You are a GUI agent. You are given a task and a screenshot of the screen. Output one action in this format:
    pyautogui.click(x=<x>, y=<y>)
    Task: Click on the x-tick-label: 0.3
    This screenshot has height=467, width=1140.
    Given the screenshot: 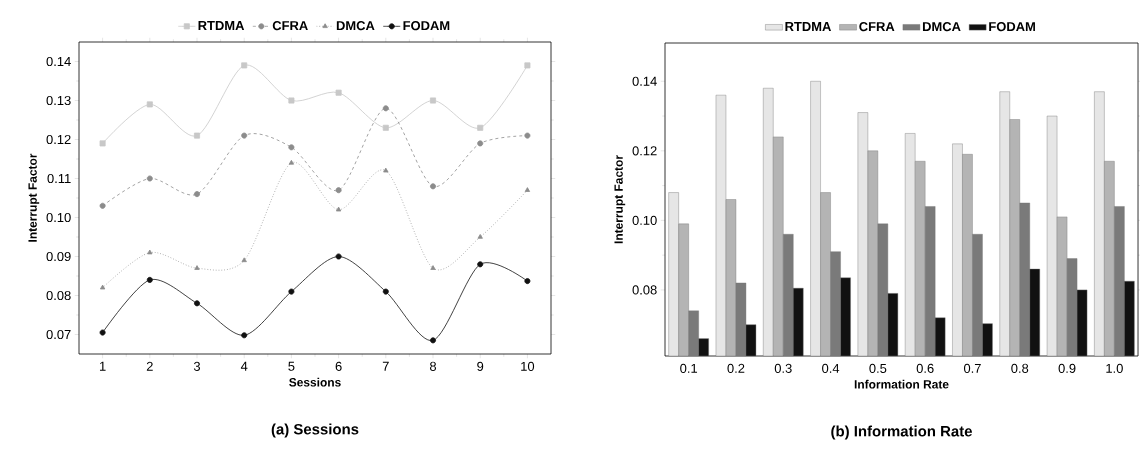 What is the action you would take?
    pyautogui.click(x=783, y=368)
    